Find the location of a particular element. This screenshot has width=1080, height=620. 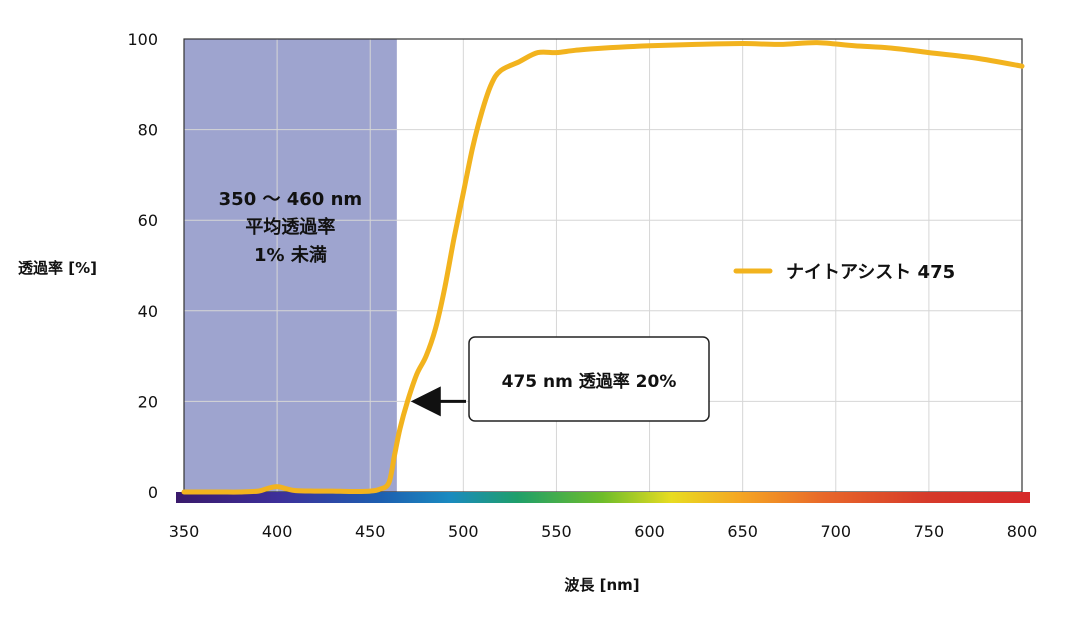

y-tick-label: 20 is located at coordinates (148, 401).